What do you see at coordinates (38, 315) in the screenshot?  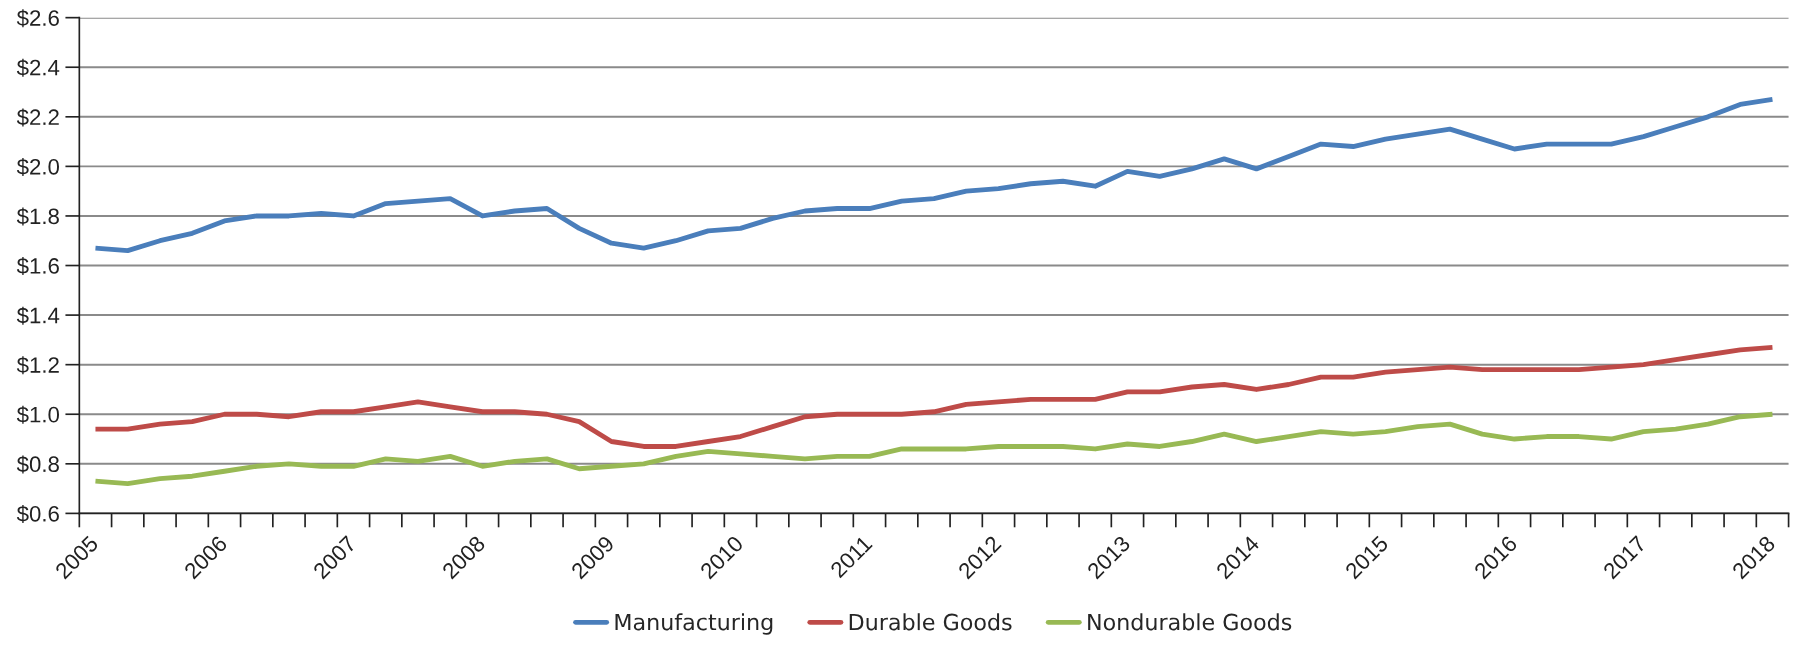 I see `y-tick-label: $1.4` at bounding box center [38, 315].